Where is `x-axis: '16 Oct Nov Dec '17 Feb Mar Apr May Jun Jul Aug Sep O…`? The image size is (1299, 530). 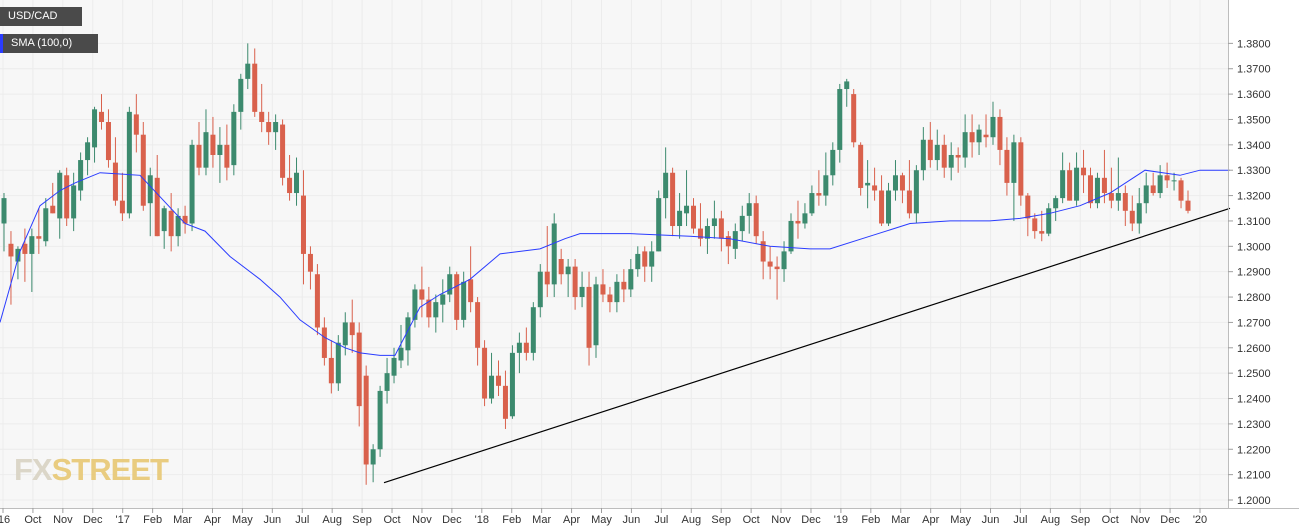
x-axis: '16 Oct Nov Dec '17 Feb Mar Apr May Jun Jul Aug Sep O… is located at coordinates (603, 517).